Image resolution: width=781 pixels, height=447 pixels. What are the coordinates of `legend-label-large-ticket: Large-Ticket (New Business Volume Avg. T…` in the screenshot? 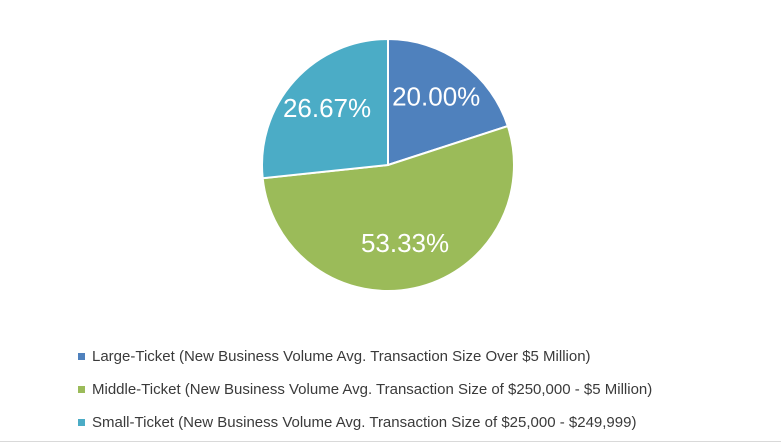 It's located at (341, 356).